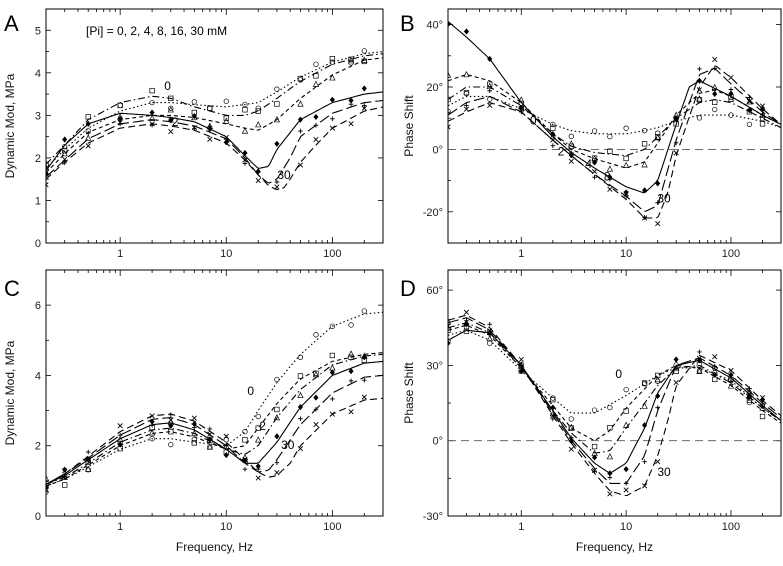 The image size is (783, 566). What do you see at coordinates (167, 86) in the screenshot?
I see `curve-label: 0` at bounding box center [167, 86].